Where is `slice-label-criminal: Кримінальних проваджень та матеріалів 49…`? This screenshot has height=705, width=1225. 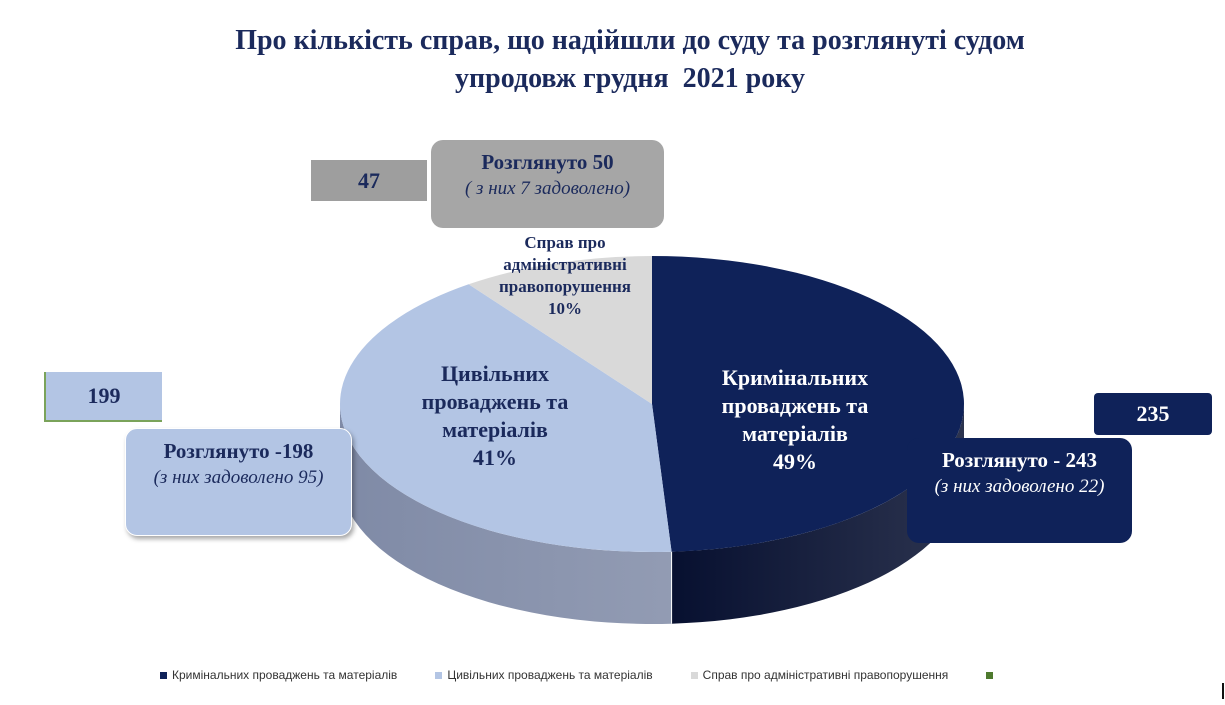
slice-label-criminal: Кримінальних проваджень та матеріалів 49… is located at coordinates (795, 420).